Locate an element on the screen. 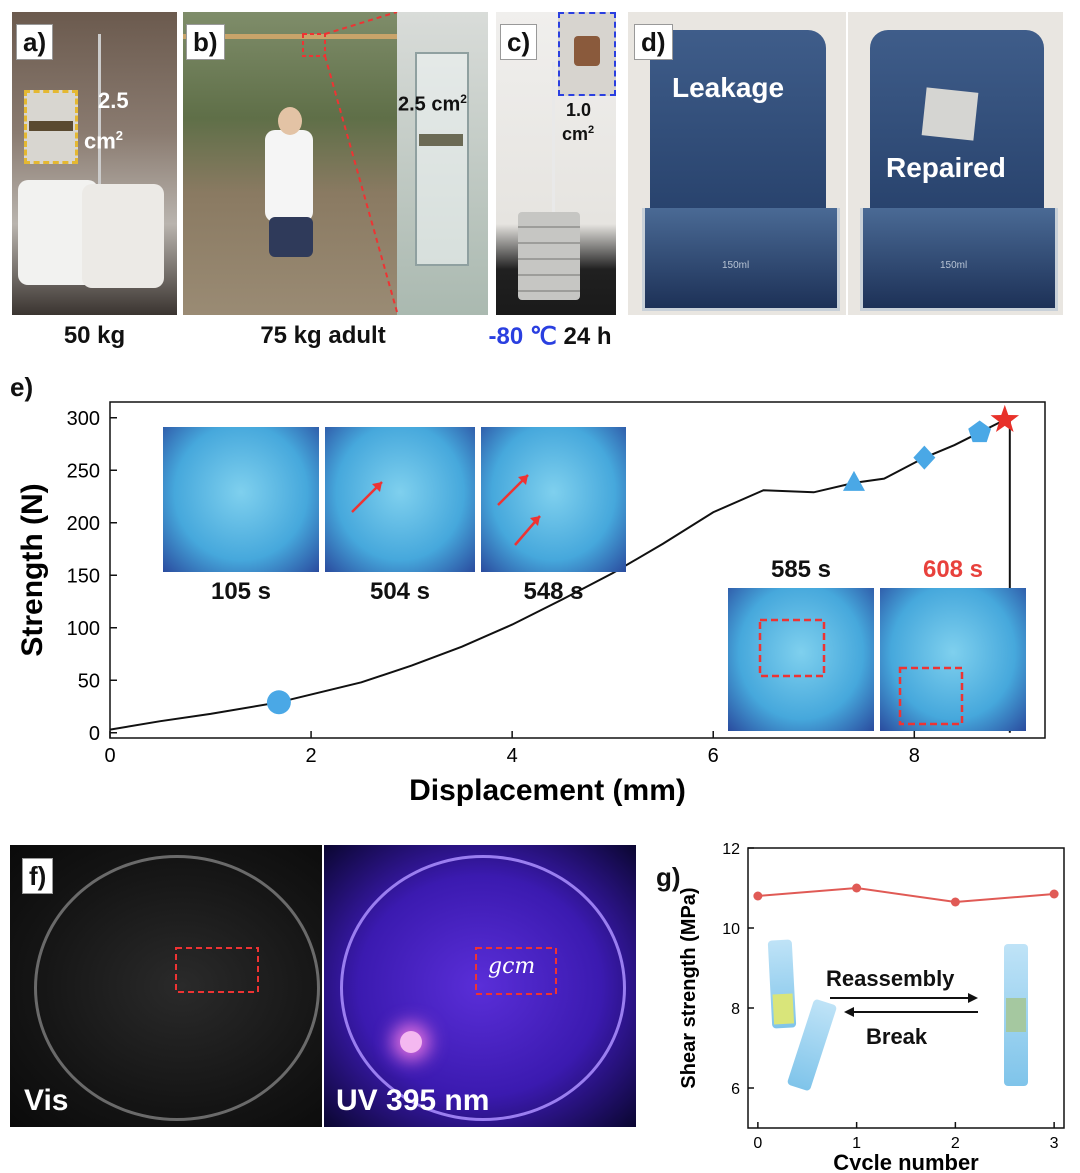 The image size is (1080, 1173). weight-stack is located at coordinates (549, 256).